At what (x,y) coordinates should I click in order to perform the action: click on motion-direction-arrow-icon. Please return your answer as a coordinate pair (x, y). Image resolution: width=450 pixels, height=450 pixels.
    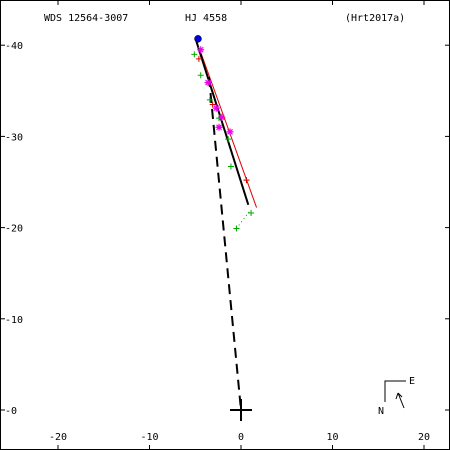
    Looking at the image, I should click on (400, 400).